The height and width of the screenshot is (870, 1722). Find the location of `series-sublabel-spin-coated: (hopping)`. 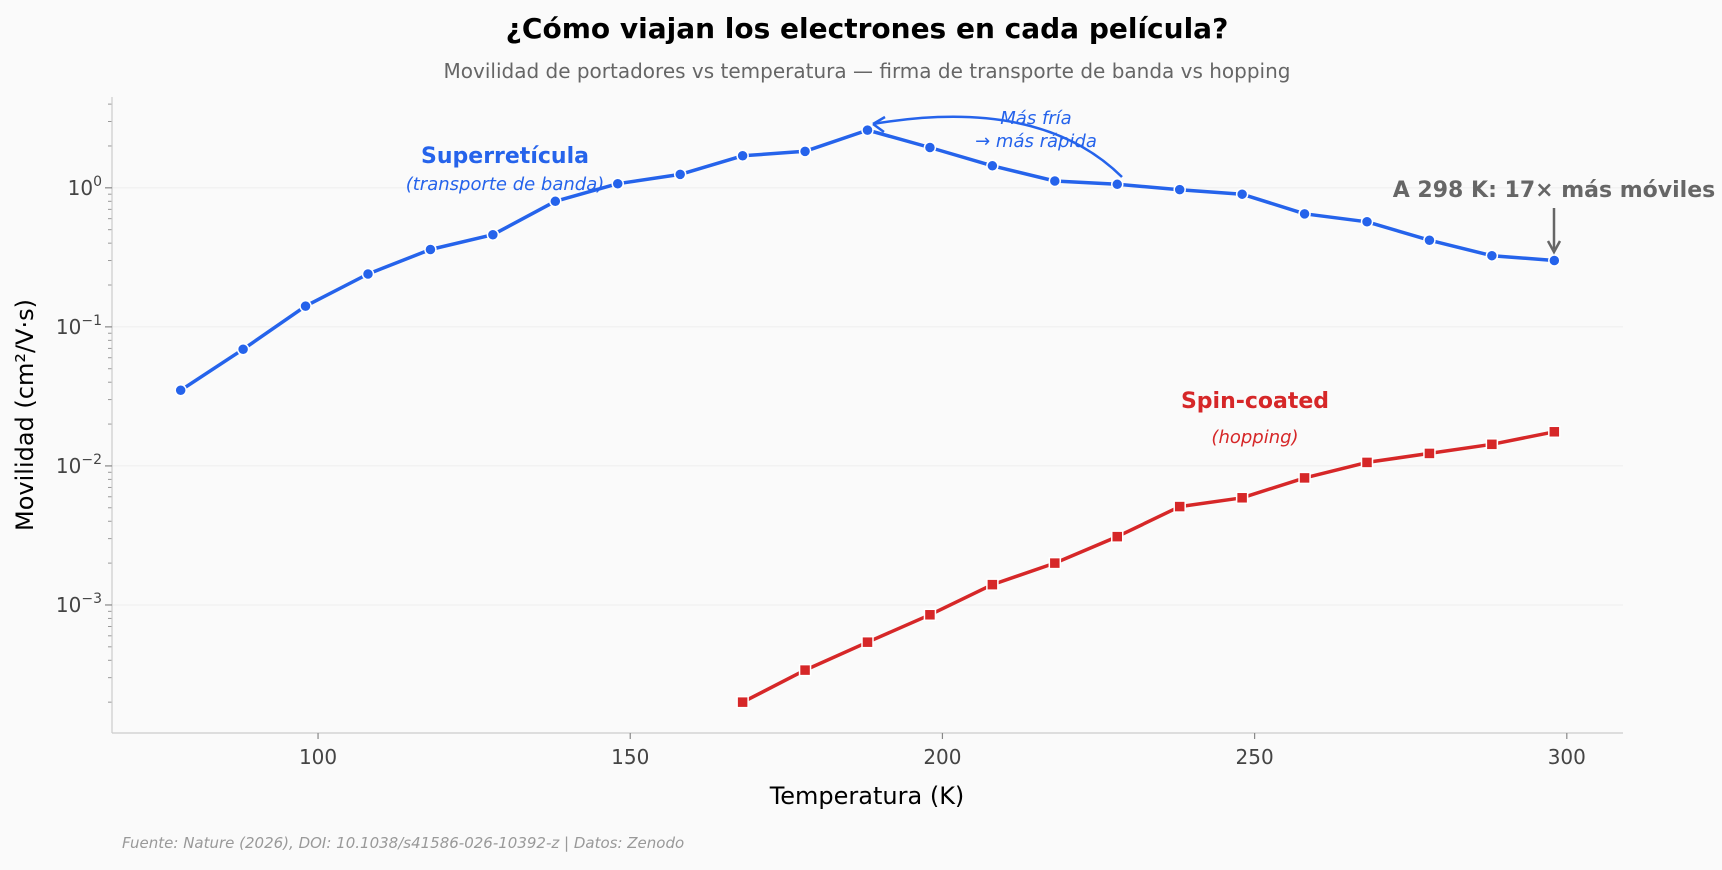

series-sublabel-spin-coated: (hopping) is located at coordinates (1254, 437).